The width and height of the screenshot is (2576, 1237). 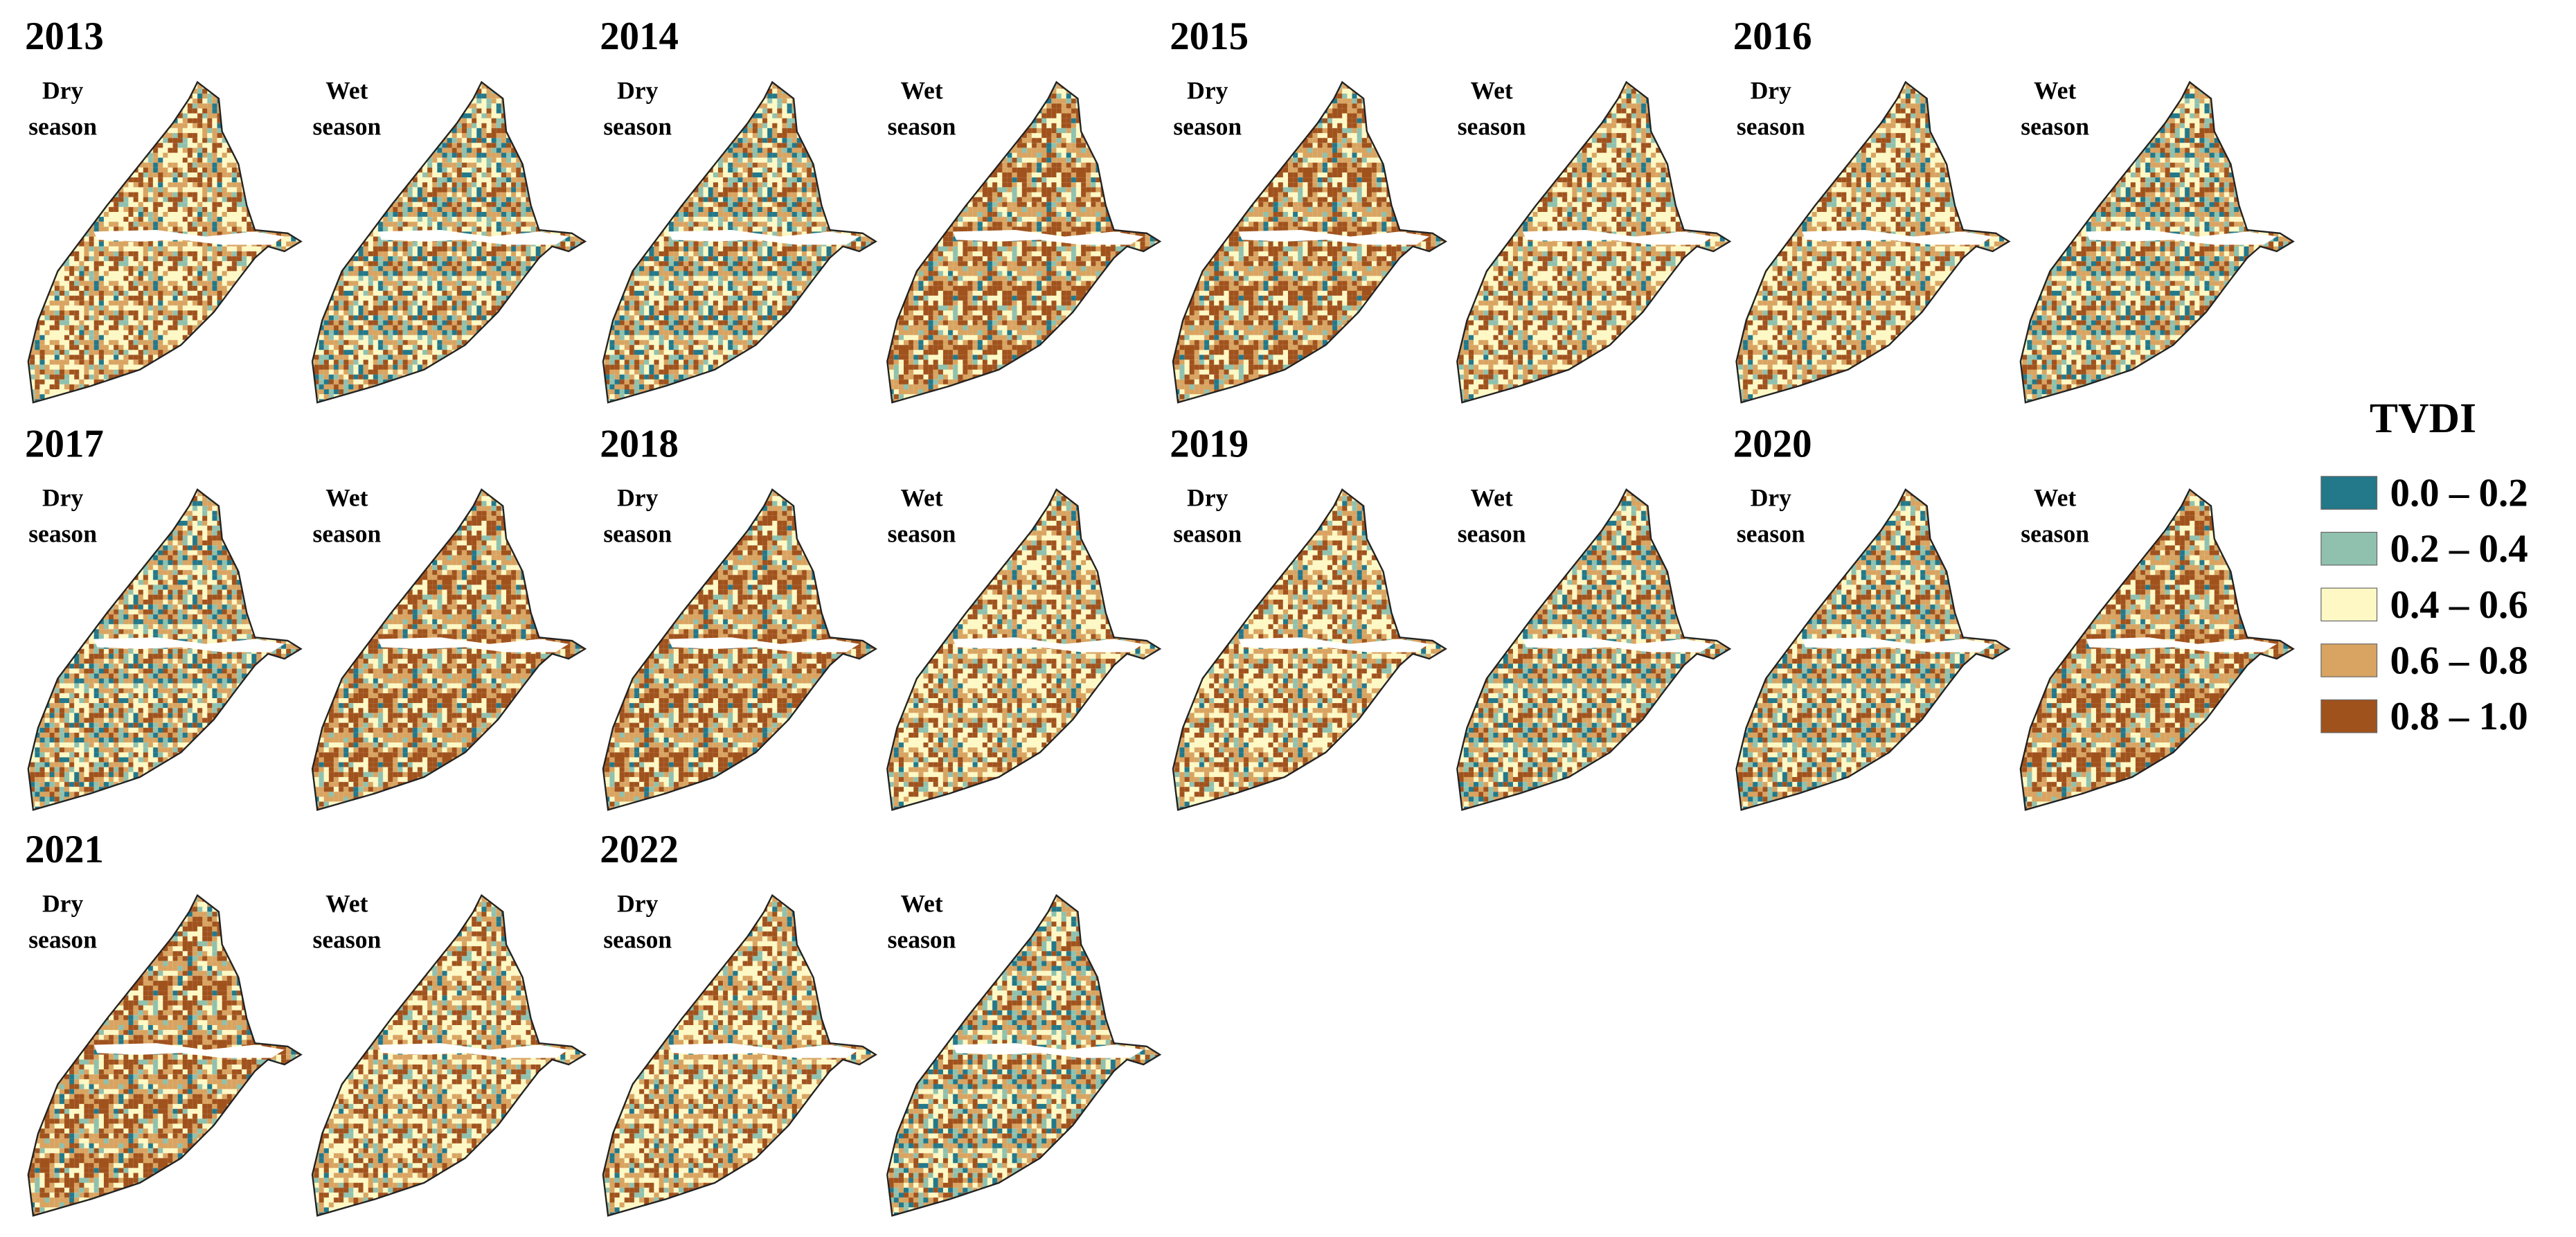 I want to click on legend-label: 0.4 – 0.6, so click(x=2459, y=605).